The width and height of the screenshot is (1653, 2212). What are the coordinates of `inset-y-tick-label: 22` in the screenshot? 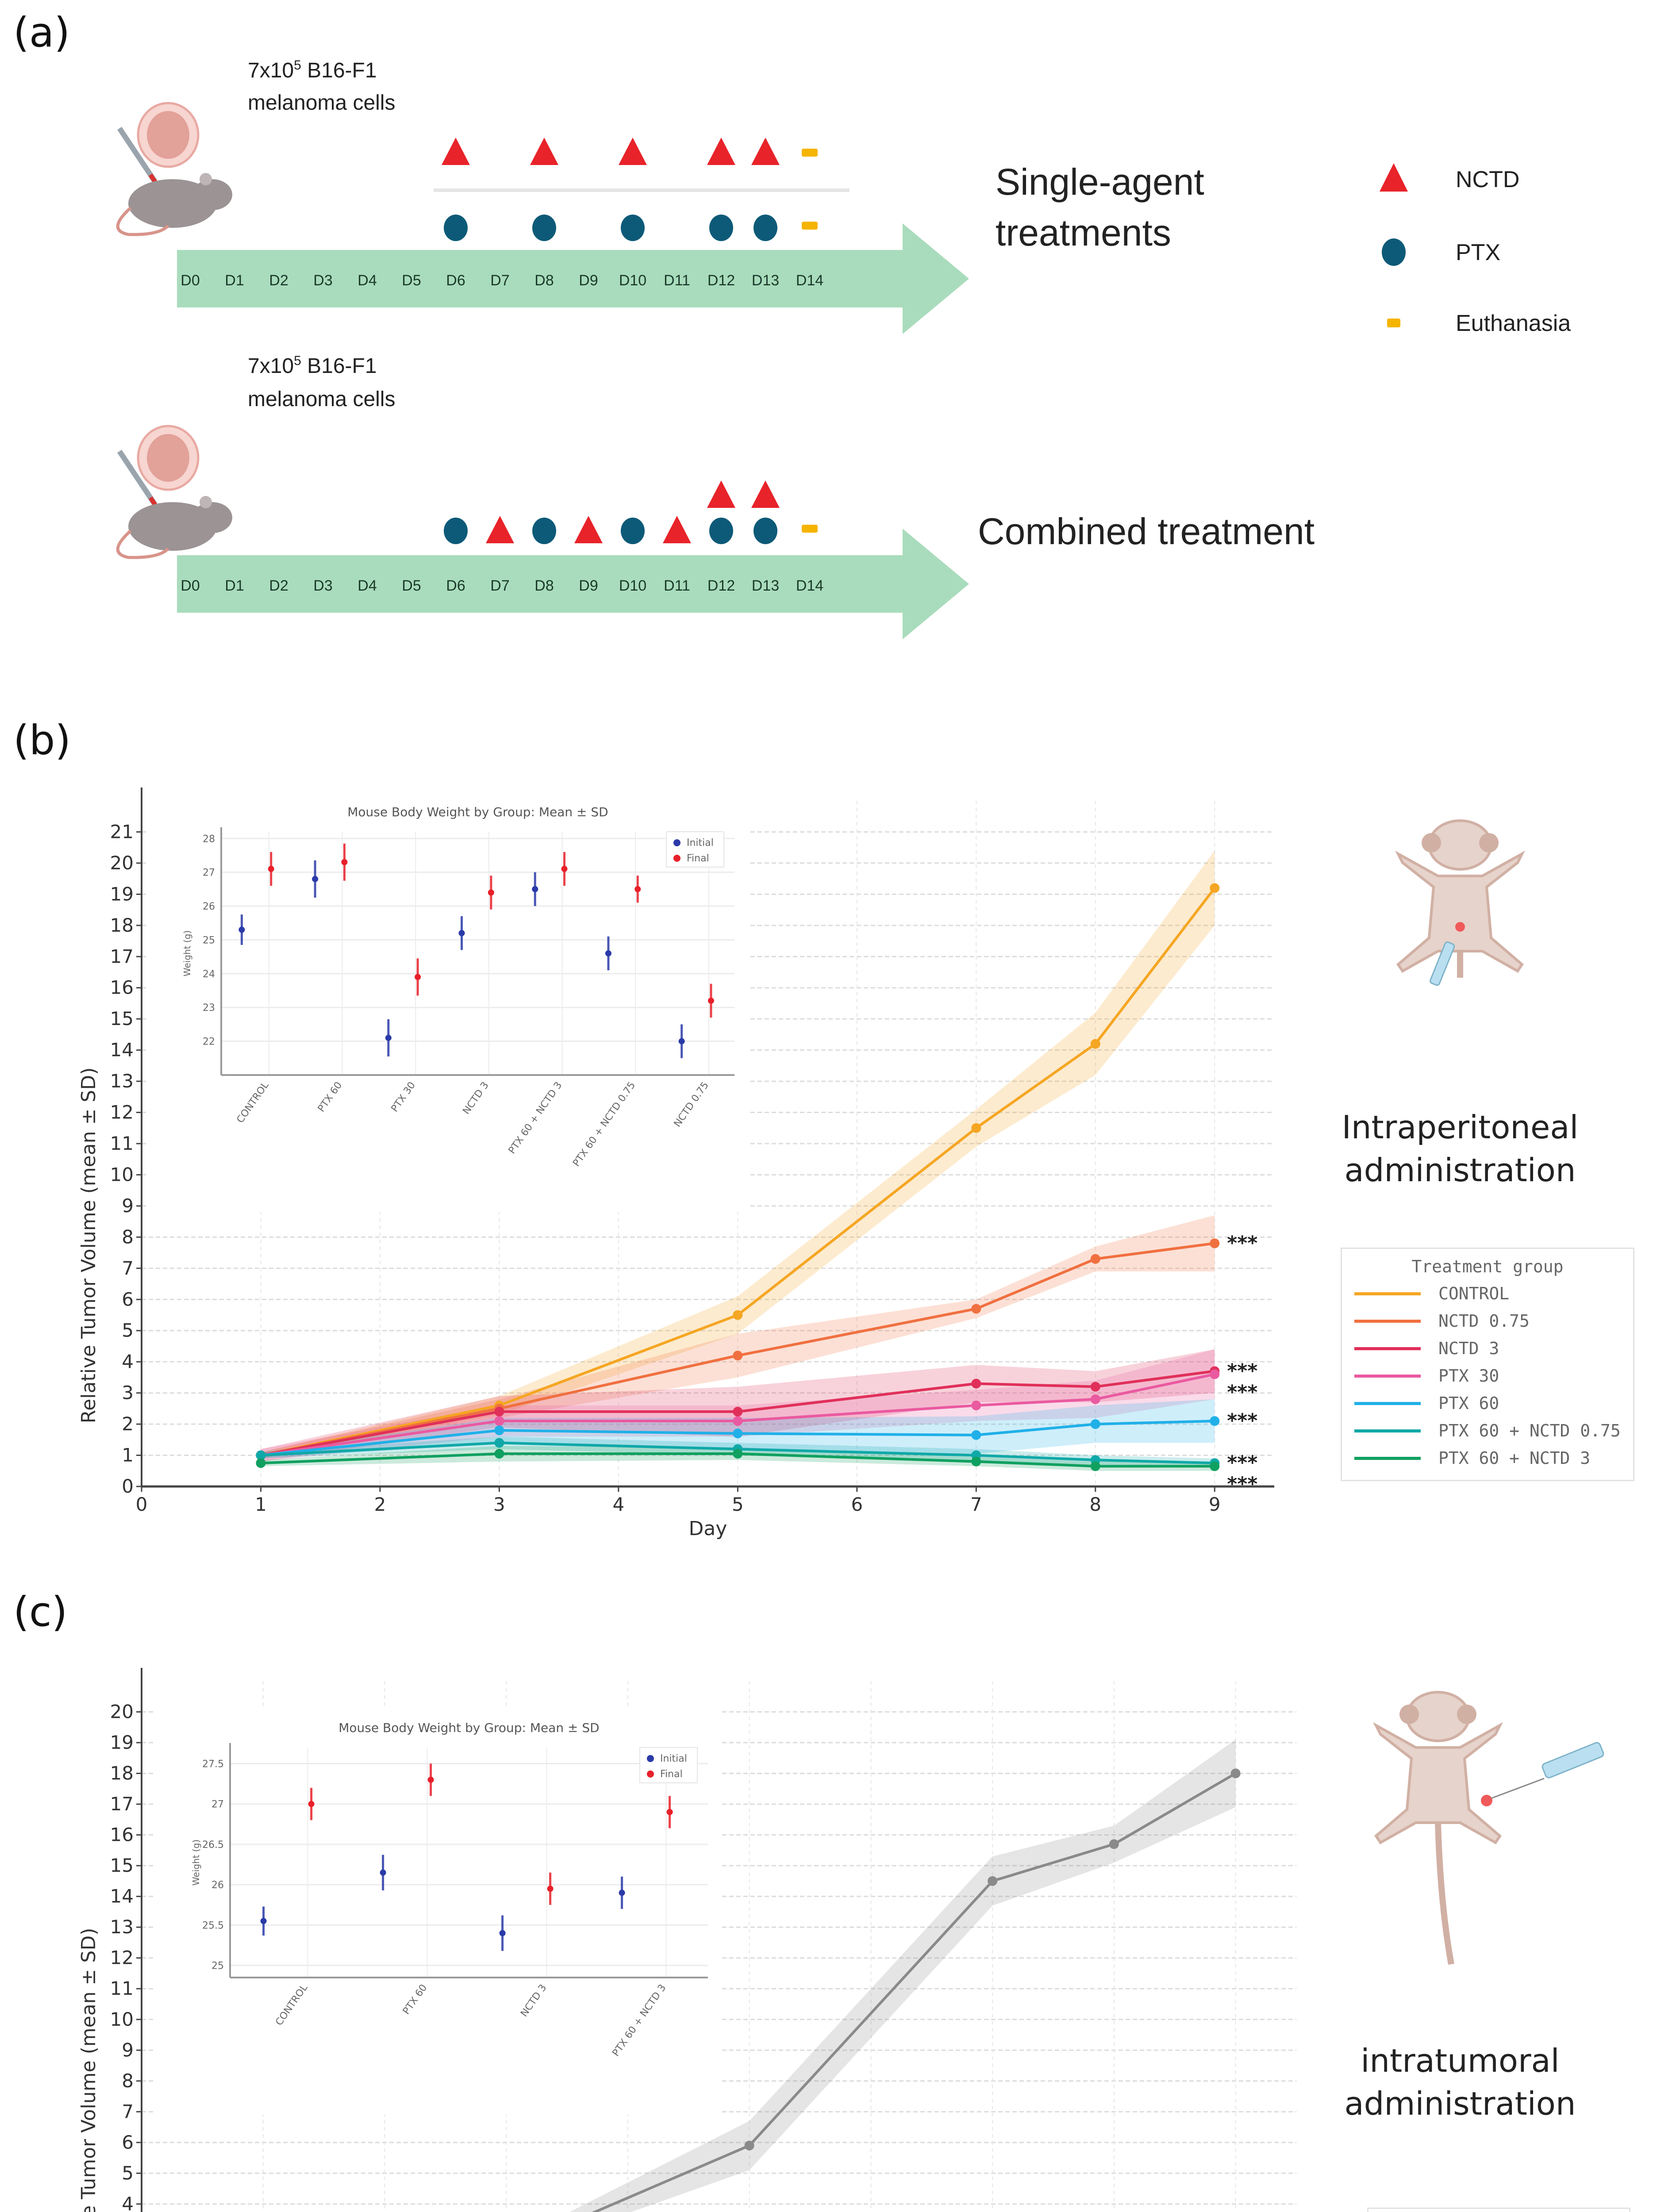 It's located at (209, 1042).